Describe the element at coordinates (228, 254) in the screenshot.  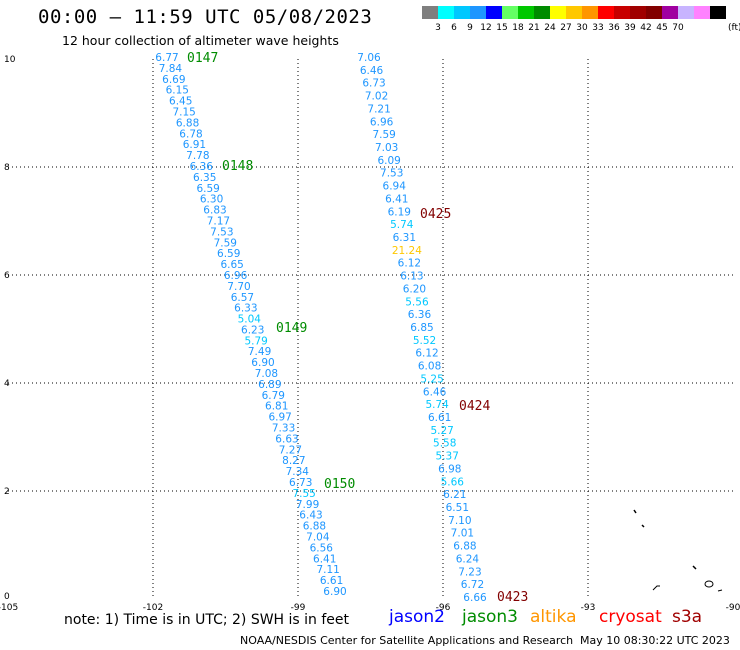
I see `wave-height-value: 6.59` at that location.